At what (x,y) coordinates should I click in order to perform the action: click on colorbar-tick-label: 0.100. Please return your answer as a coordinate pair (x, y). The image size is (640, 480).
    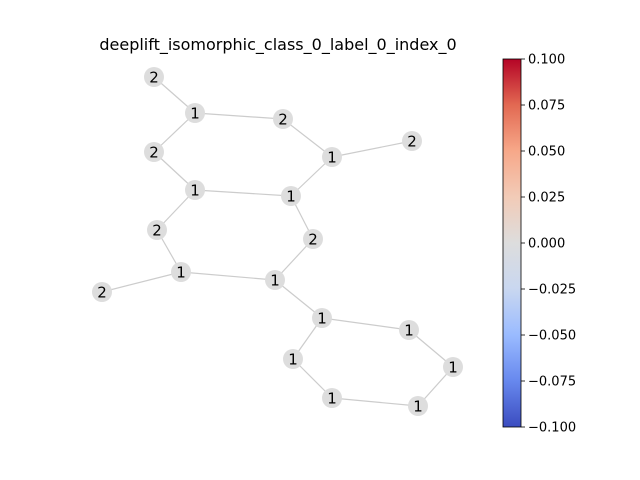
    Looking at the image, I should click on (546, 60).